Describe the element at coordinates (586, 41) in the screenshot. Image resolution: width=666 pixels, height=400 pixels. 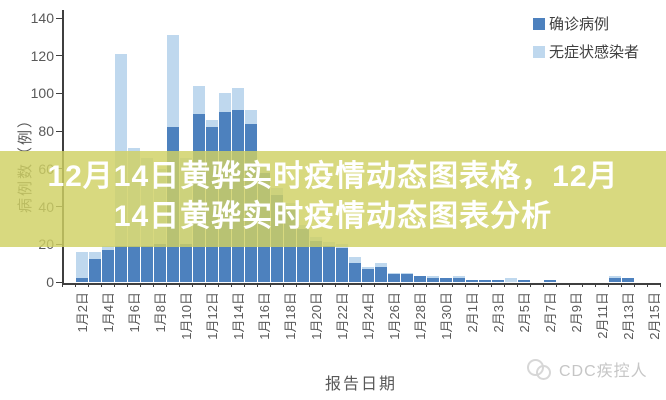
I see `chart-legend: 确诊病例 无症状感染者` at that location.